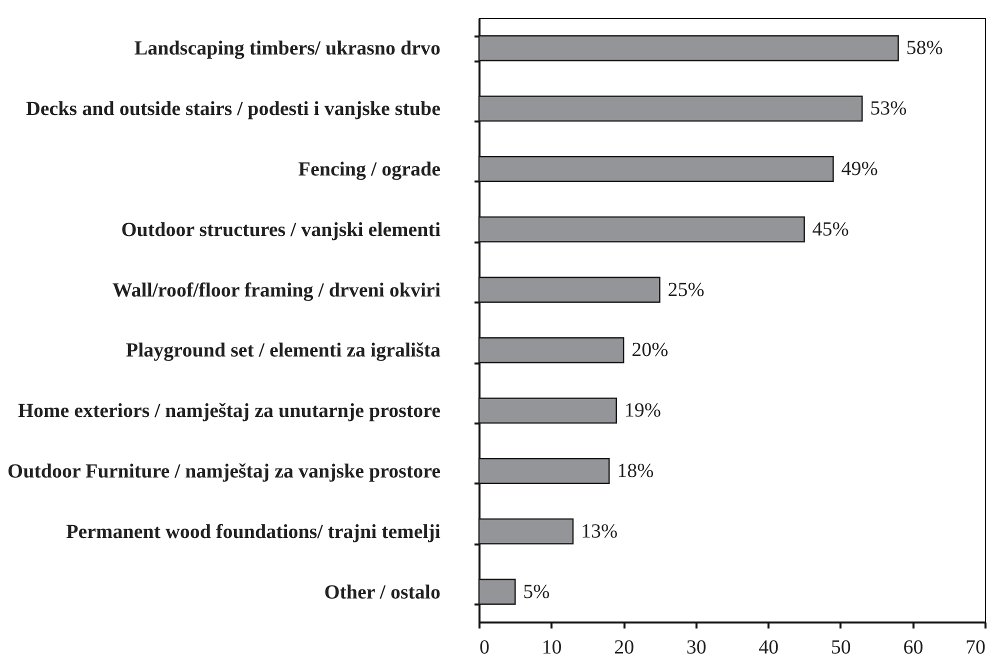  What do you see at coordinates (830, 229) in the screenshot?
I see `data-label: 45%` at bounding box center [830, 229].